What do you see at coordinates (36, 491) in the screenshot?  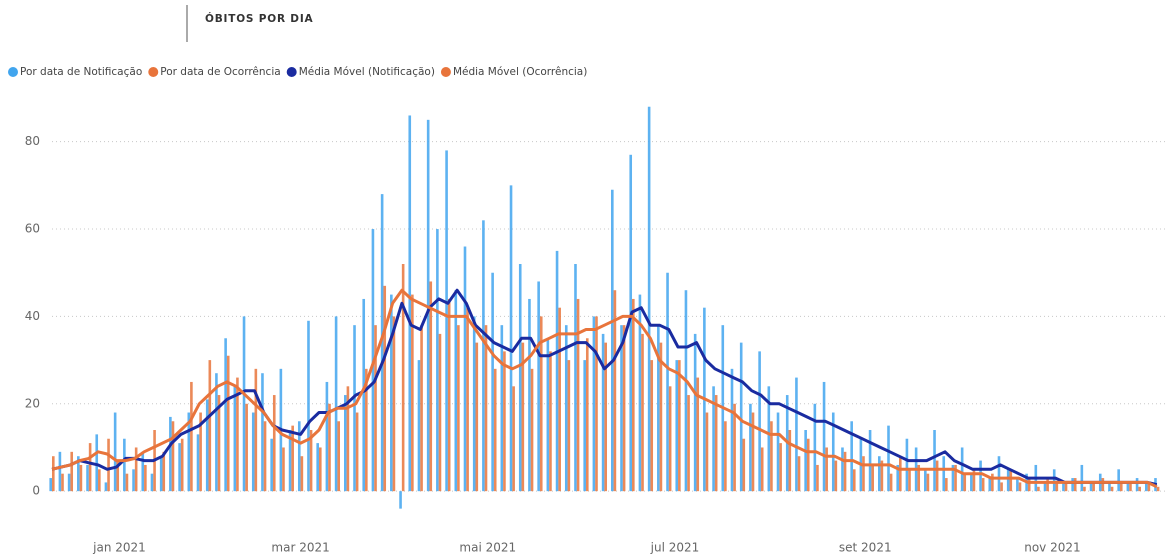 I see `y-tick-label: 0` at bounding box center [36, 491].